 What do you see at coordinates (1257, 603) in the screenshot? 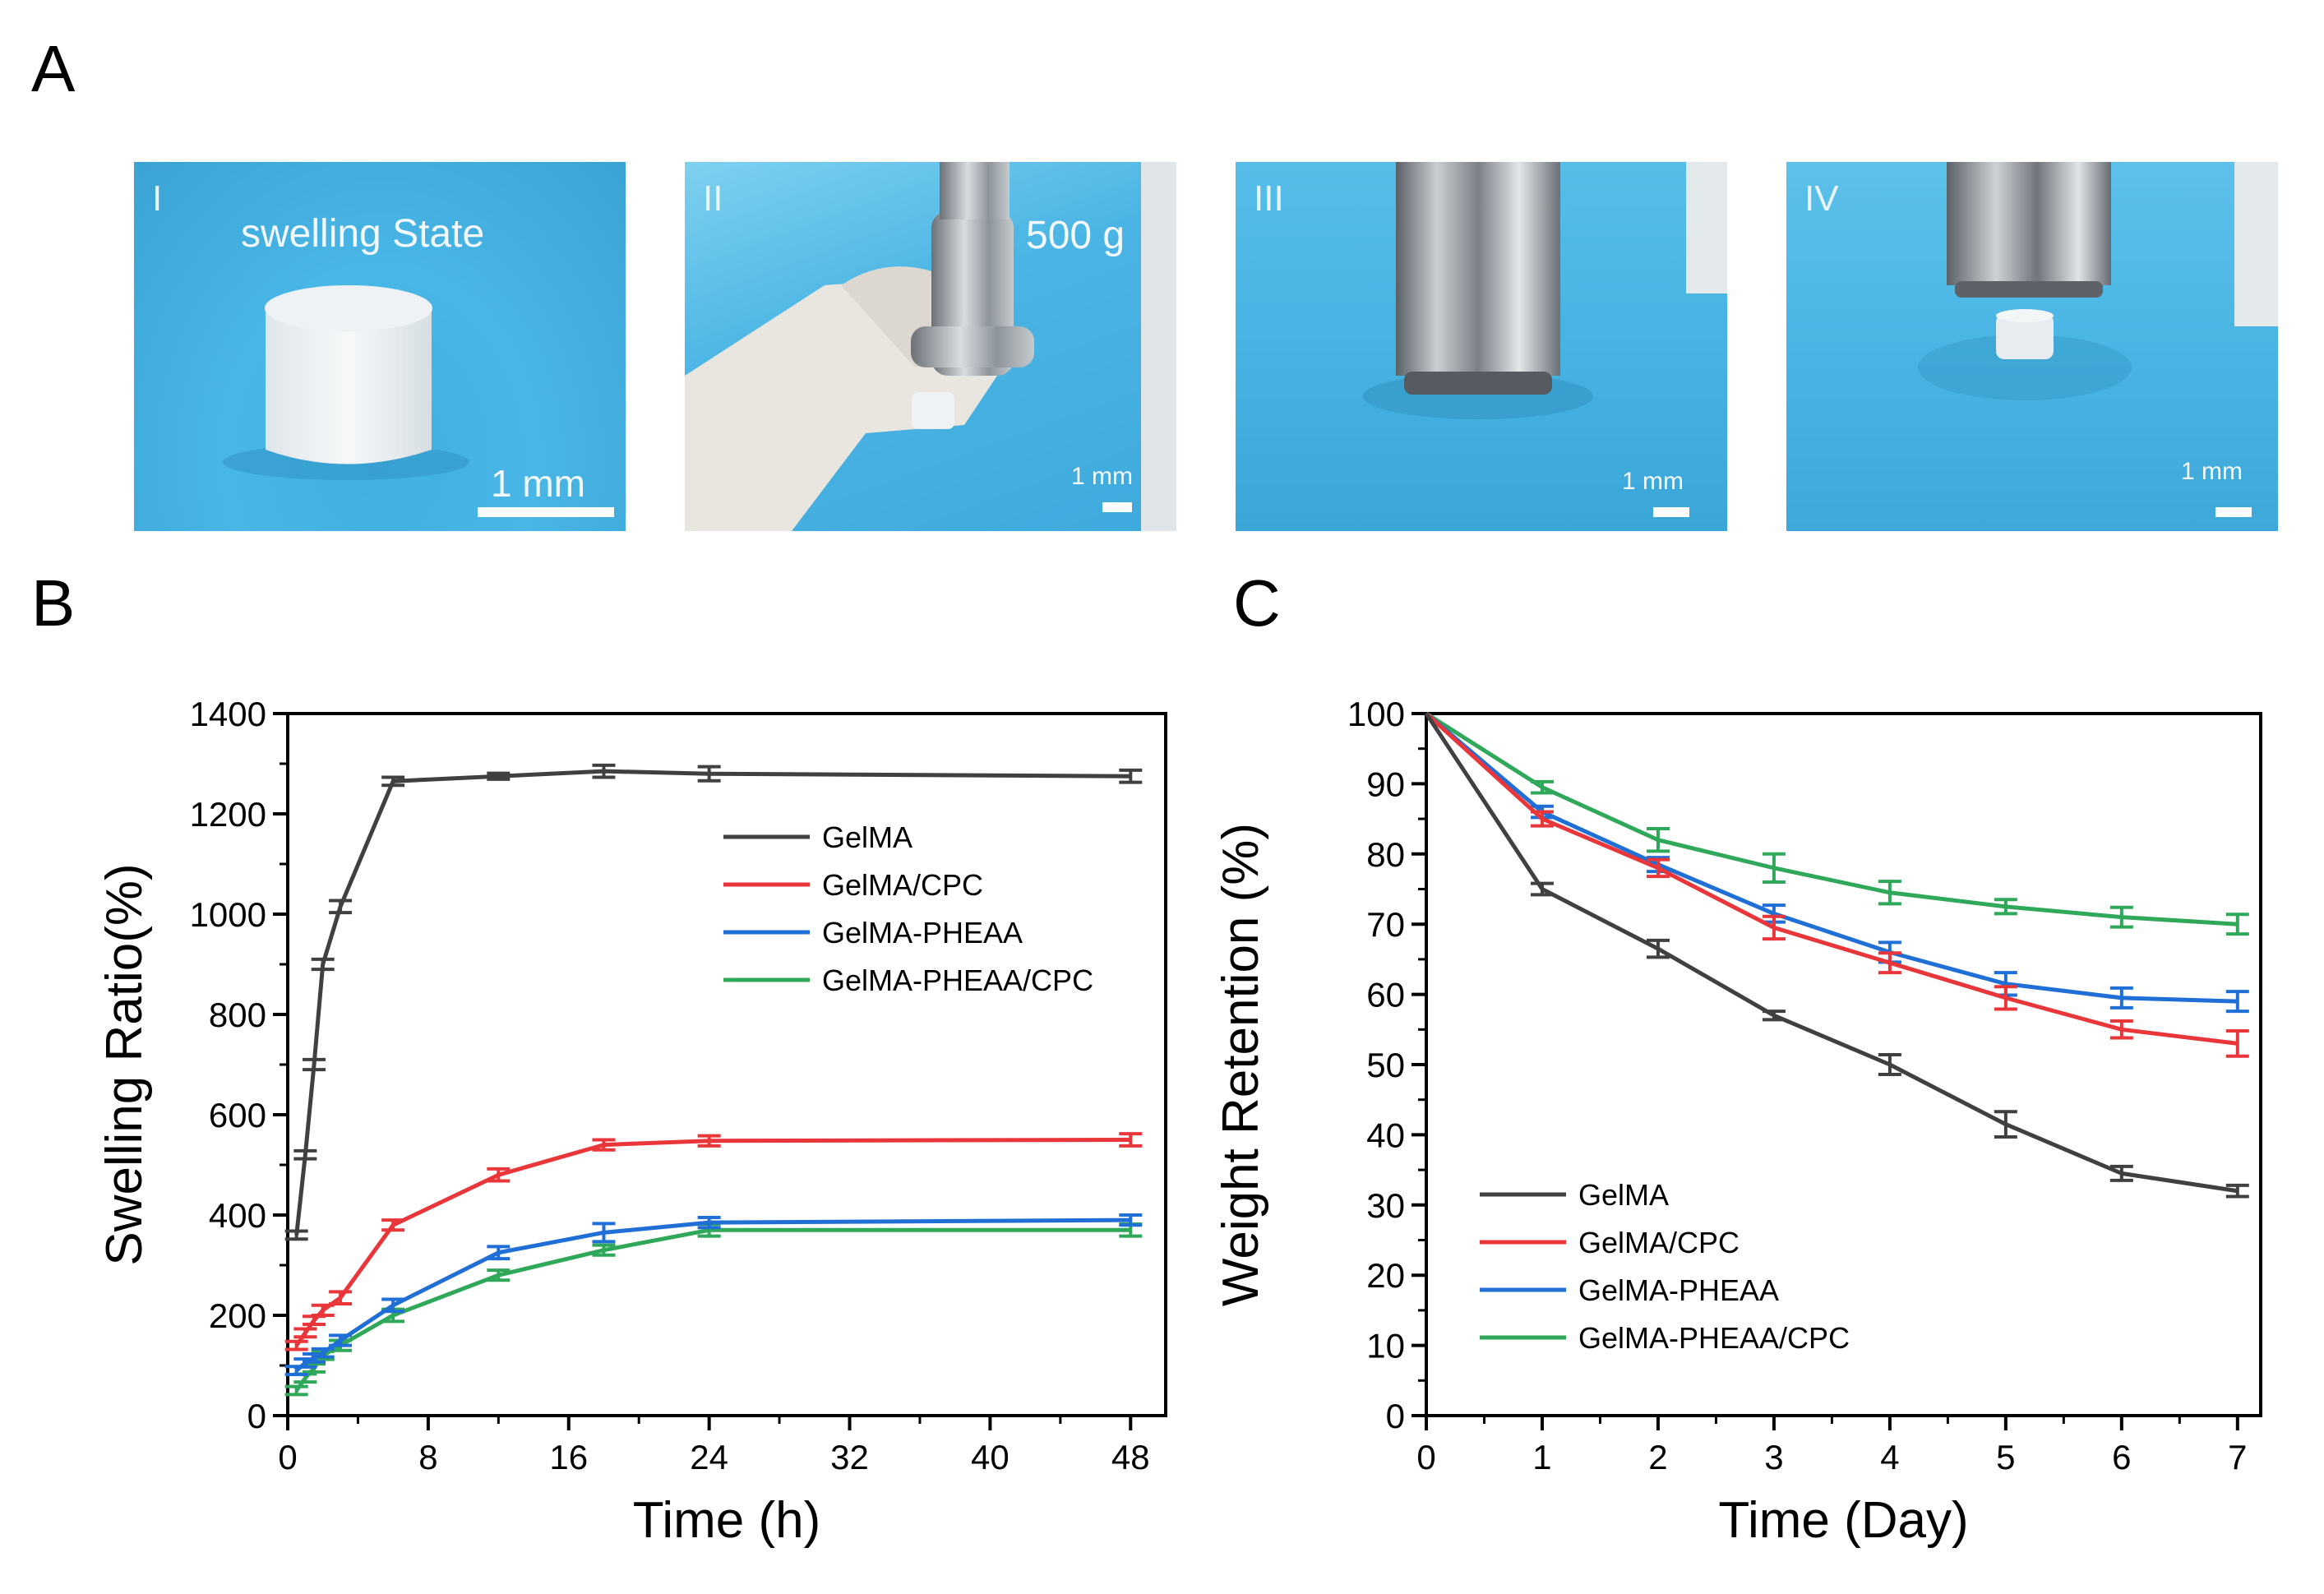
I see `panel-label-c: C` at bounding box center [1257, 603].